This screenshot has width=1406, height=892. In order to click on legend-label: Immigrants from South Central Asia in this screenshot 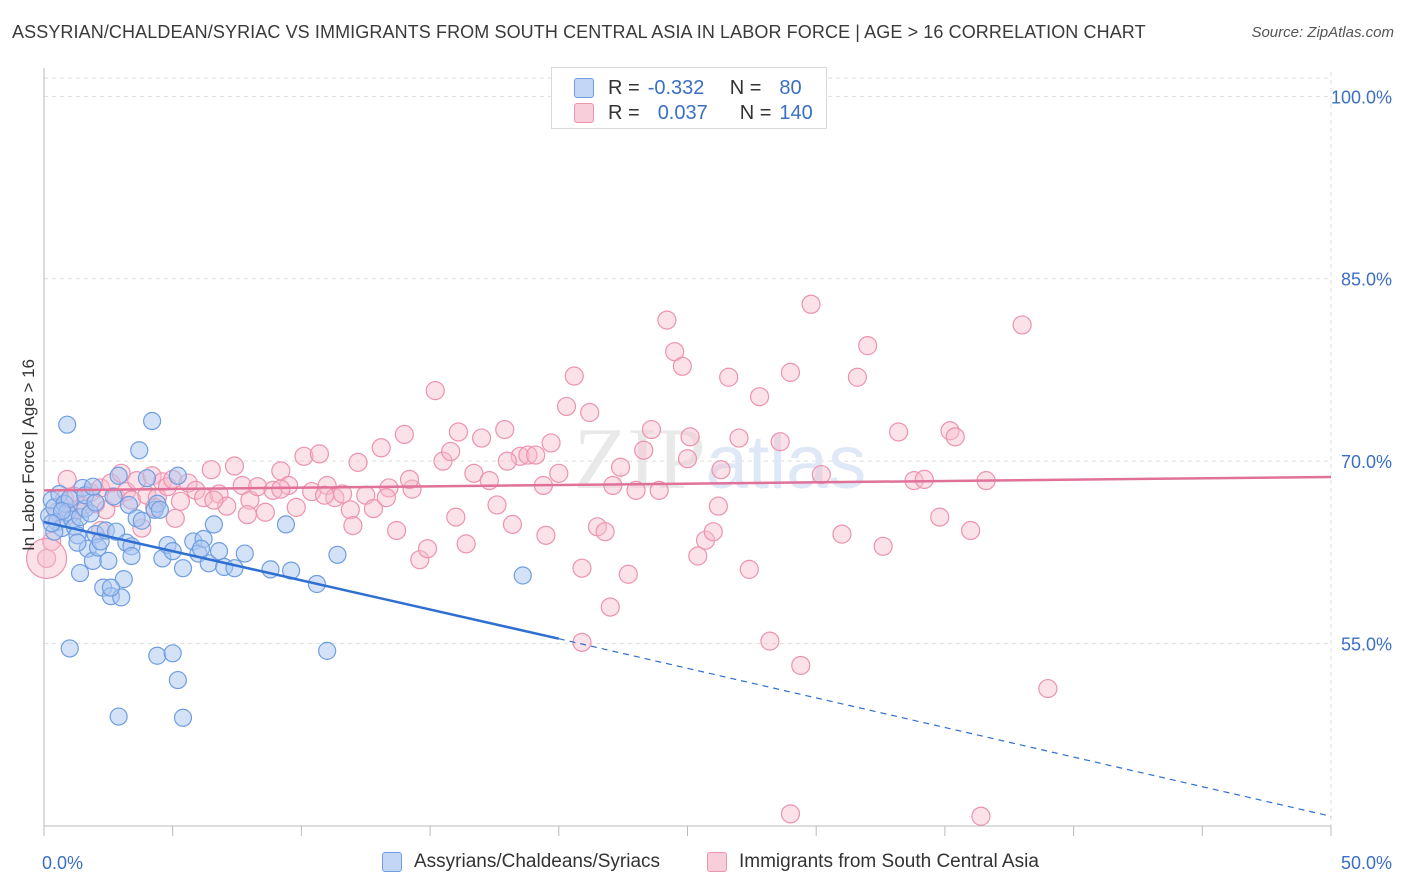, I will do `click(889, 861)`.